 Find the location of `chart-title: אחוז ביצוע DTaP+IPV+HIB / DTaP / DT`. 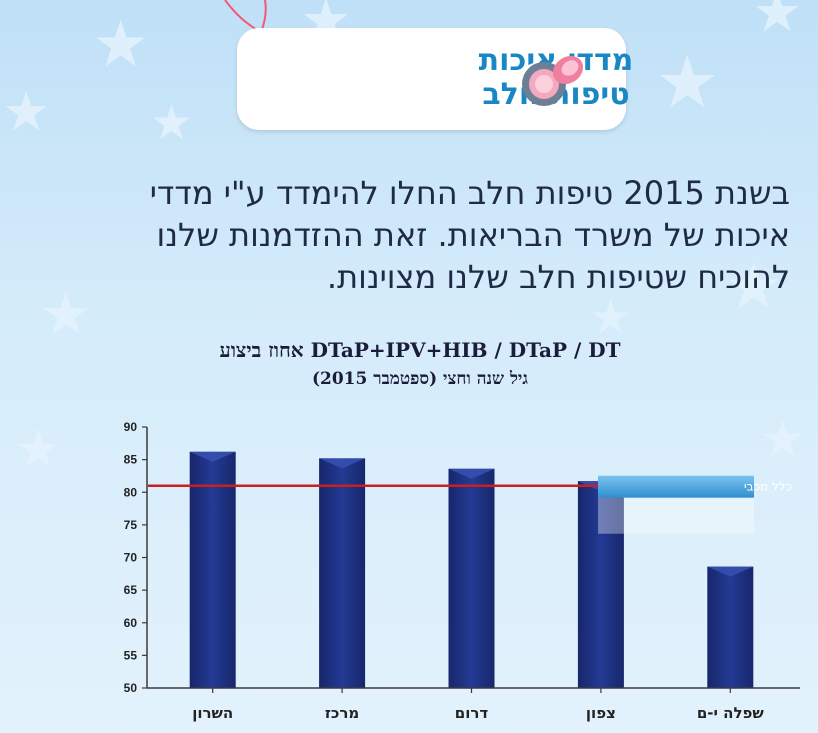

chart-title: אחוז ביצוע DTaP+IPV+HIB / DTaP / DT is located at coordinates (420, 350).